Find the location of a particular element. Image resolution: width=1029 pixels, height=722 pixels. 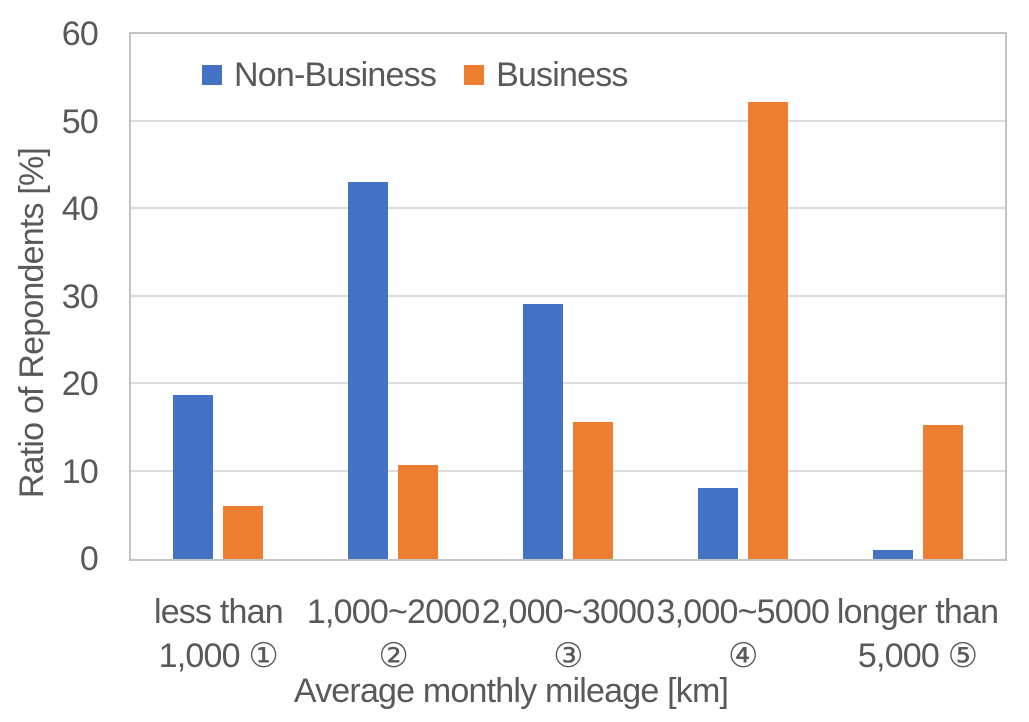

x-tick-label-1-line1: less than is located at coordinates (218, 612).